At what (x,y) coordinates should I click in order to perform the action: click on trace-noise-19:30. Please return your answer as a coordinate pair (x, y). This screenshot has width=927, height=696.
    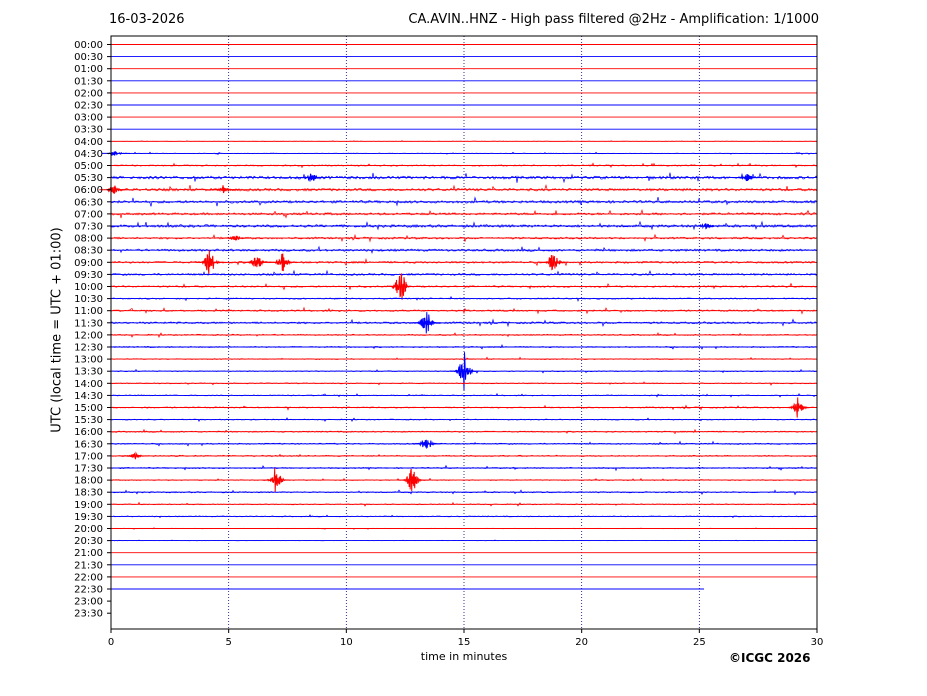
    Looking at the image, I should click on (464, 516).